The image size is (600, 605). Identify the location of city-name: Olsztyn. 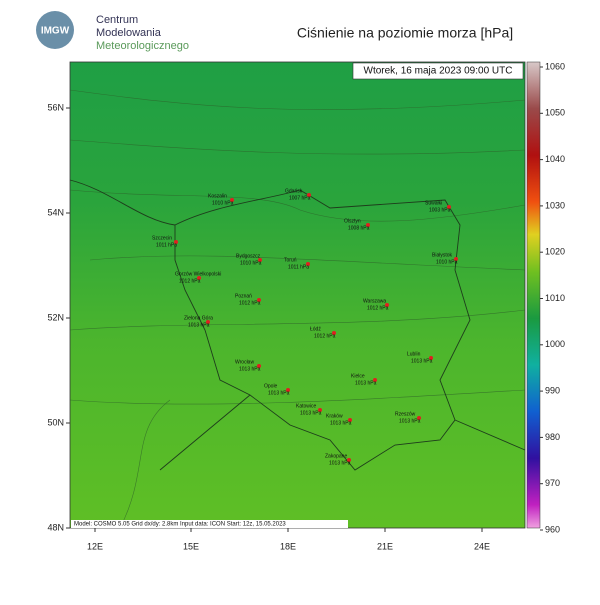
(352, 221).